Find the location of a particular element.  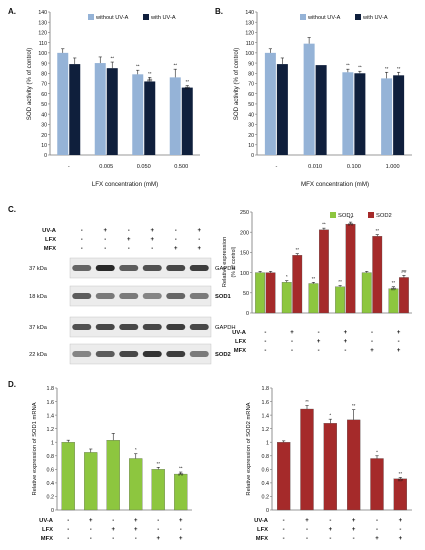

condition-label: LFX is located at coordinates (240, 342).